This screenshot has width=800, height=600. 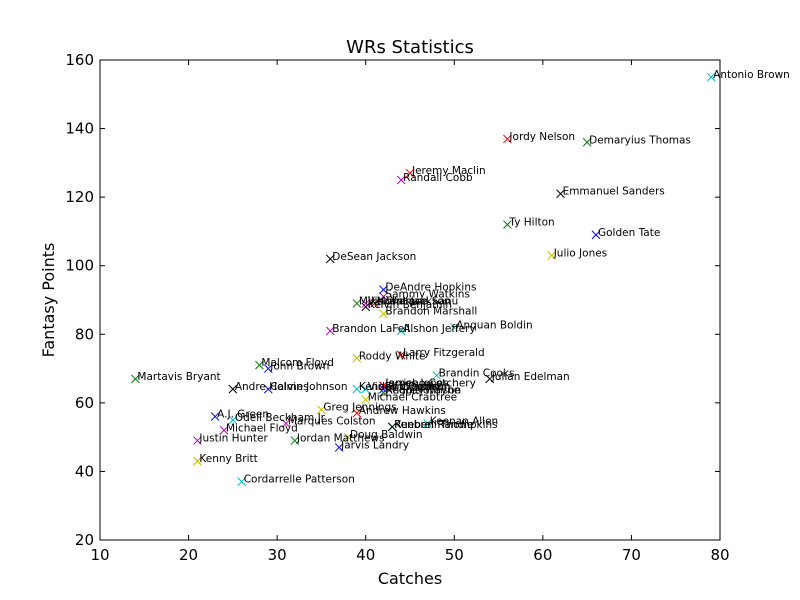 I want to click on point-label: Eric Decker, so click(x=415, y=387).